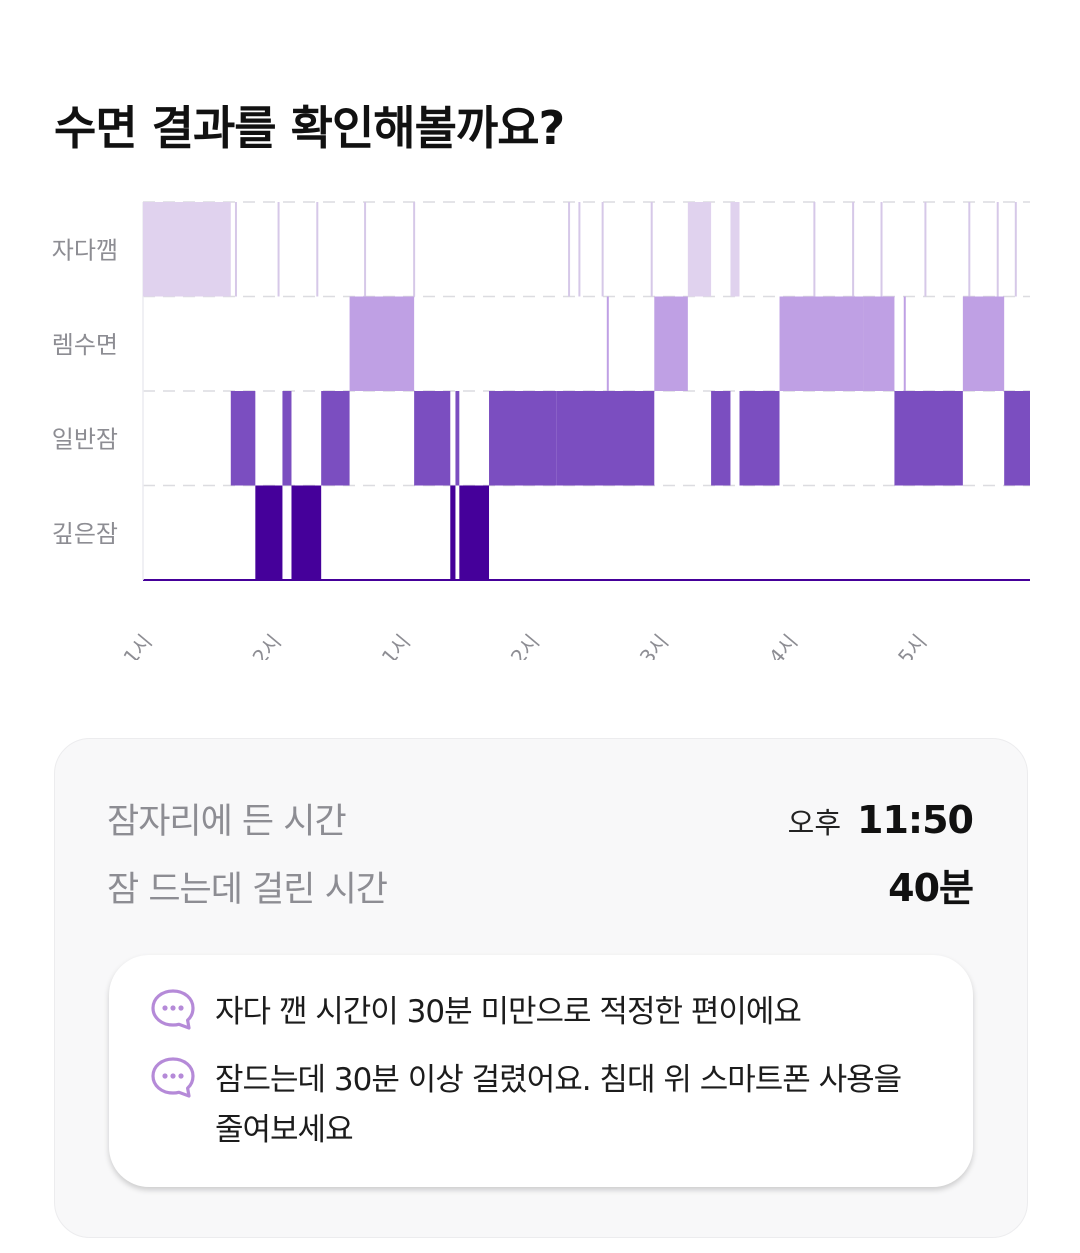 The image size is (1080, 1253). I want to click on bedtime-value-group: 오후 11:50, so click(880, 820).